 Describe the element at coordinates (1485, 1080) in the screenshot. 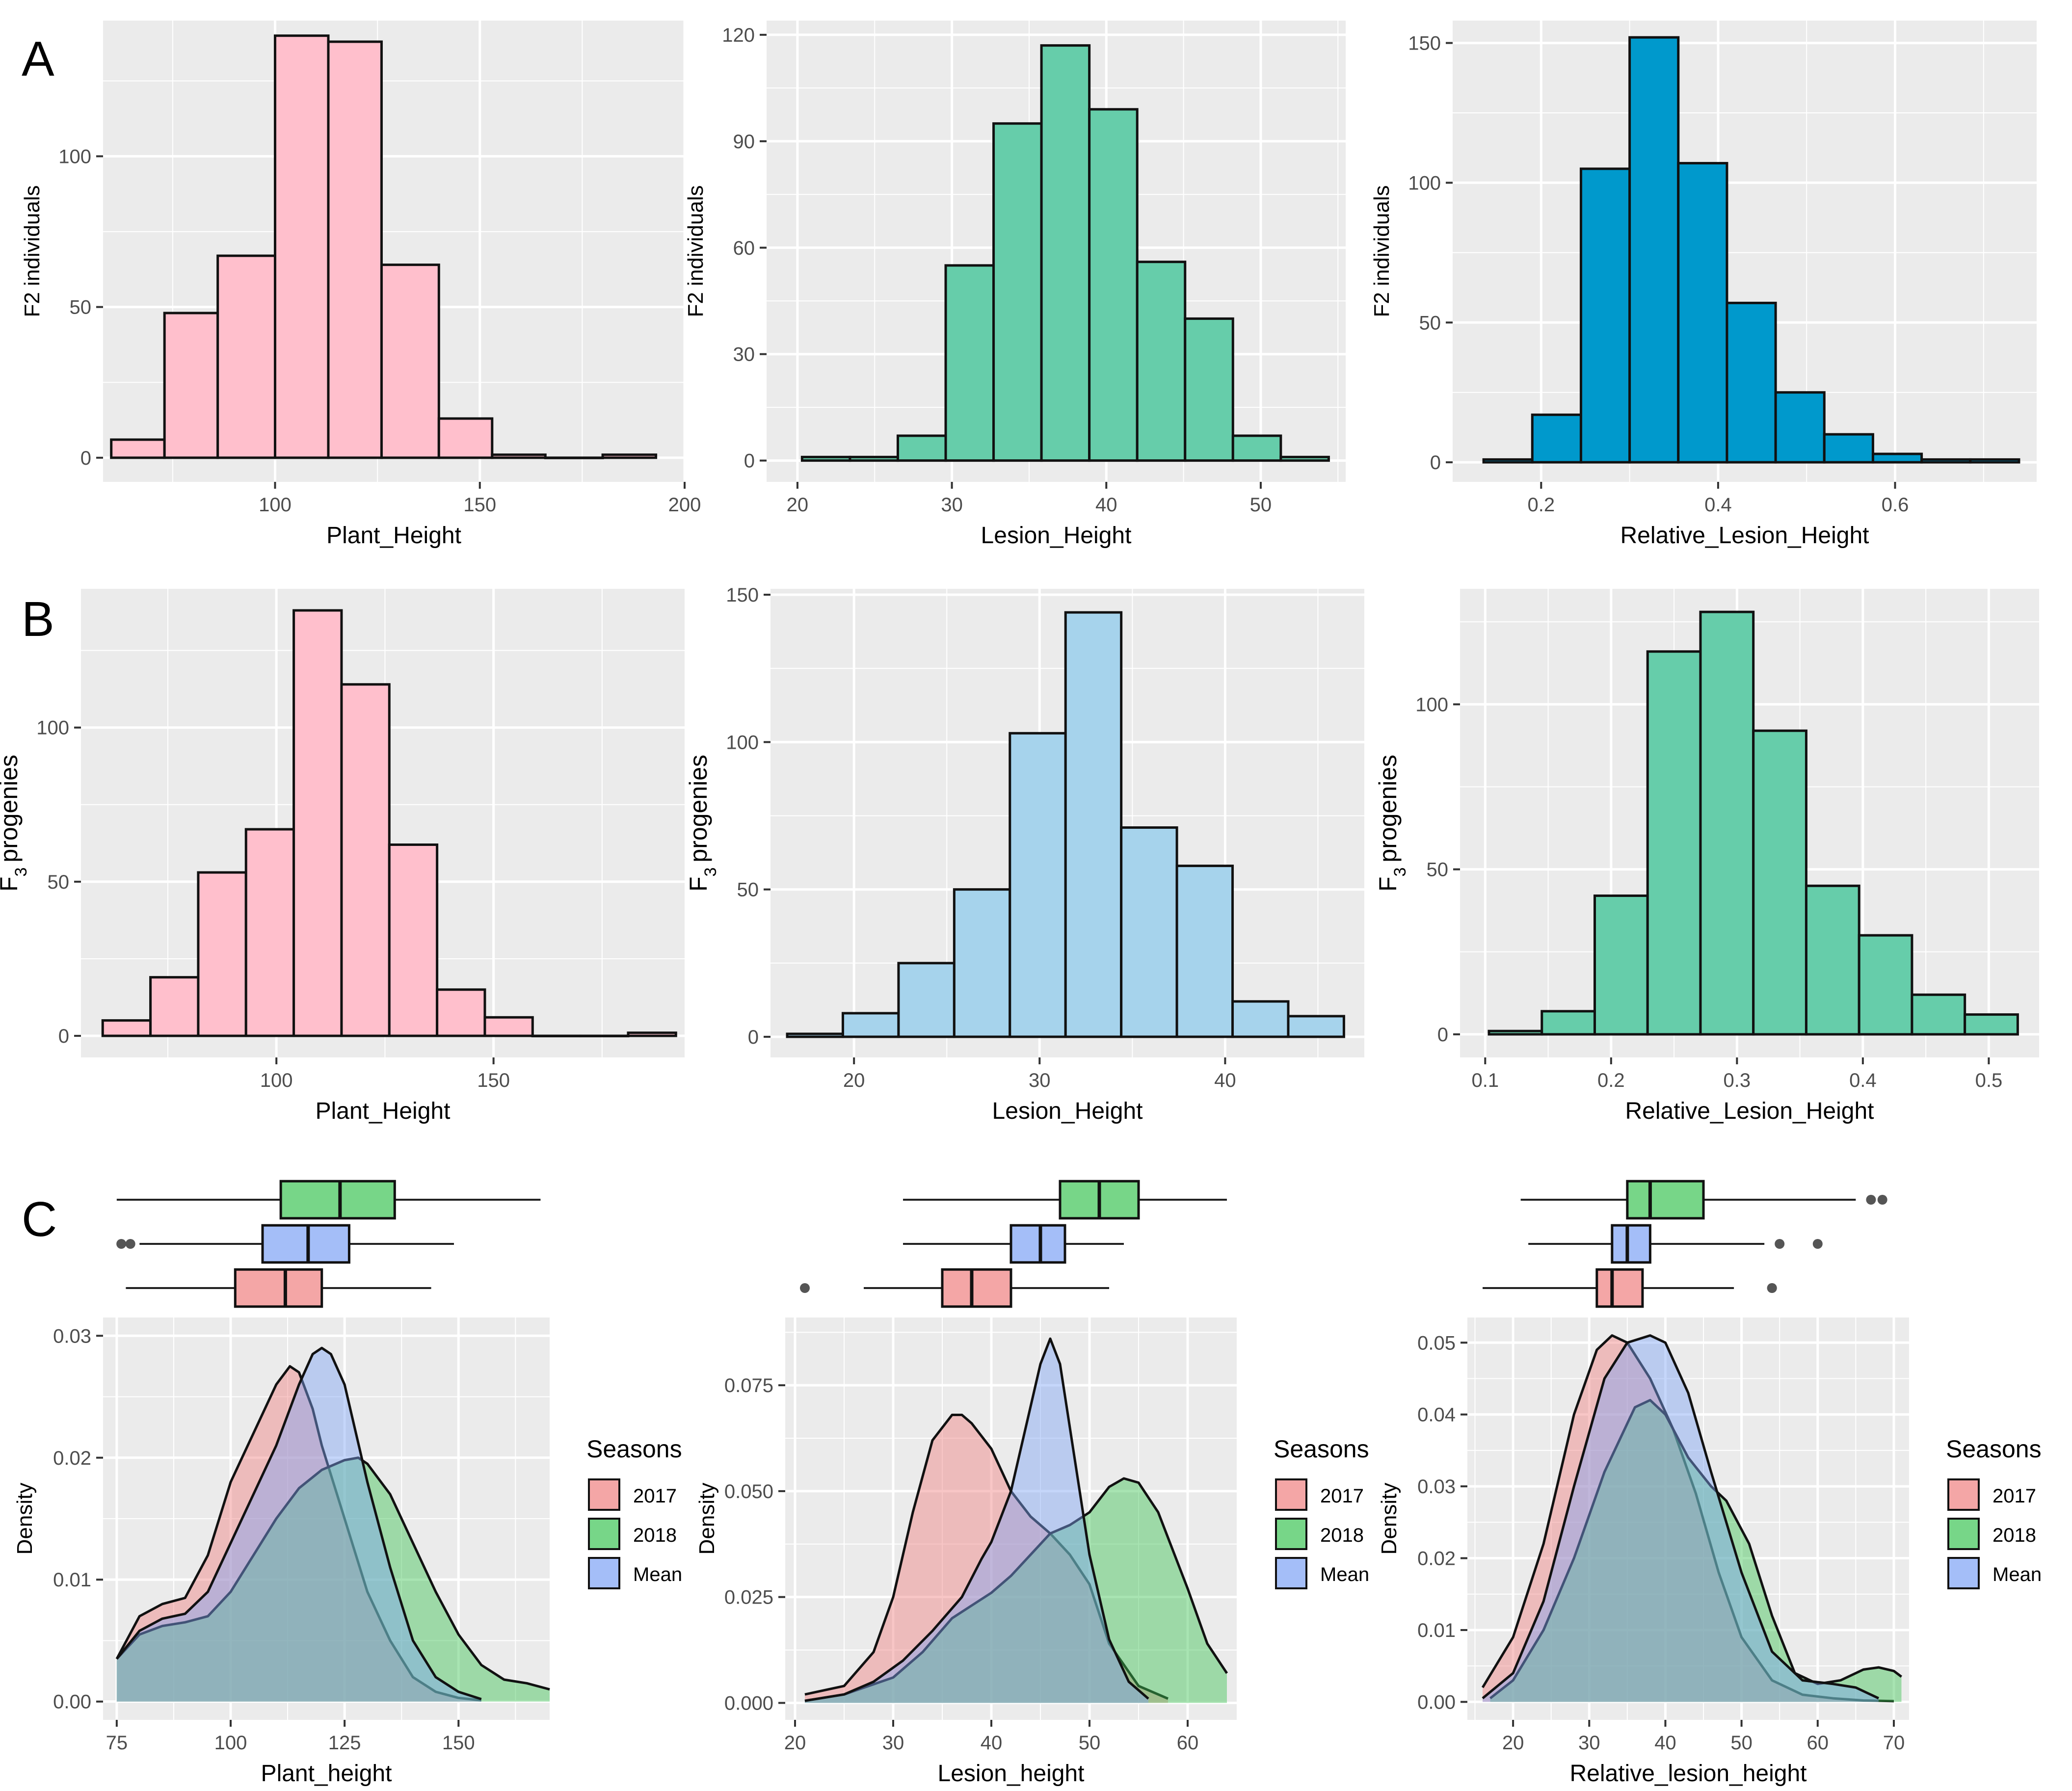

I see `x-tick-label: 0.1` at that location.